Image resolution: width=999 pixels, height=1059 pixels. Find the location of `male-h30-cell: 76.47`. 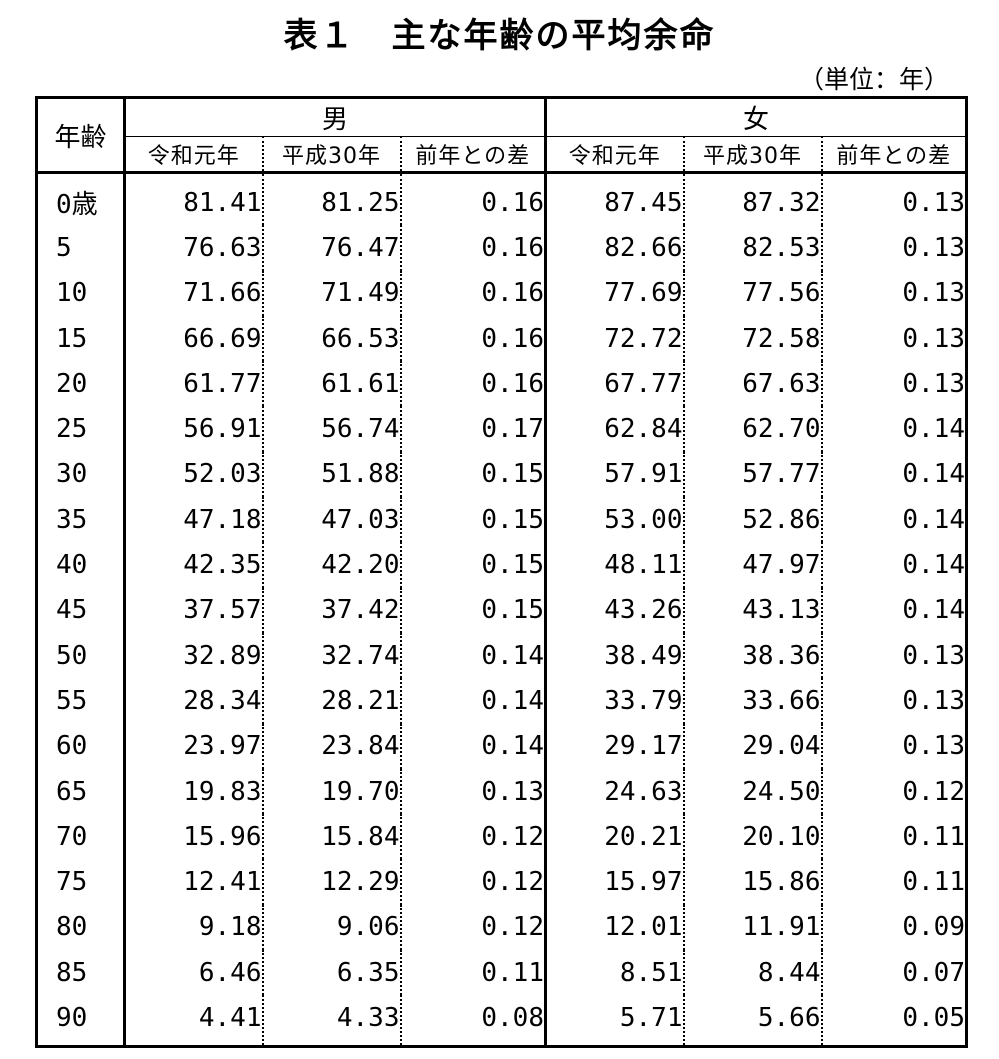

male-h30-cell: 76.47 is located at coordinates (332, 248).